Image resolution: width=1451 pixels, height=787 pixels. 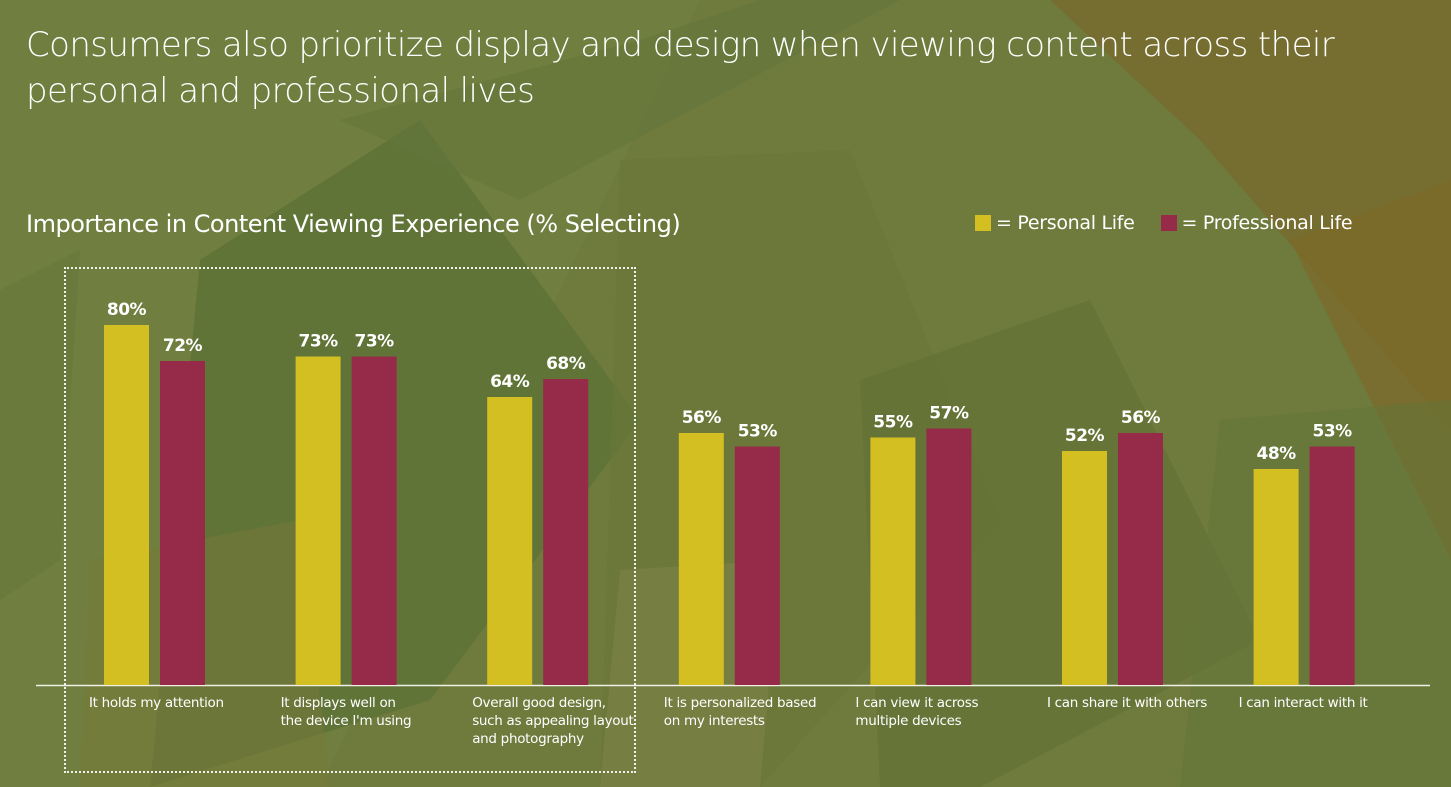 What do you see at coordinates (1303, 703) in the screenshot?
I see `category-label-line: I can interact with it` at bounding box center [1303, 703].